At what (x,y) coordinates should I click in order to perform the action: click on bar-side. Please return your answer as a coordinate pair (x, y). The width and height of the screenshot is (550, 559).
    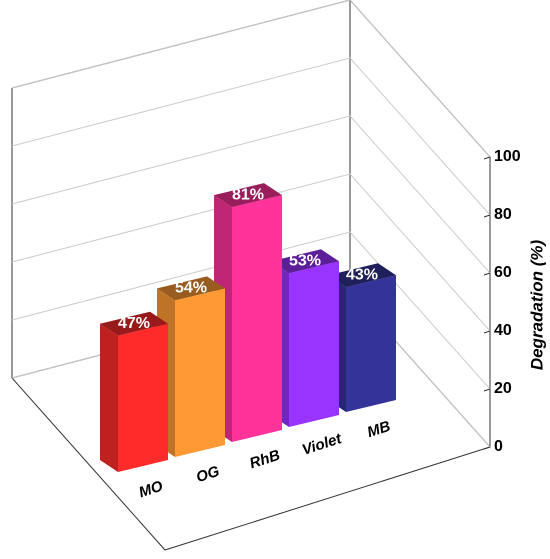
    Looking at the image, I should click on (109, 397).